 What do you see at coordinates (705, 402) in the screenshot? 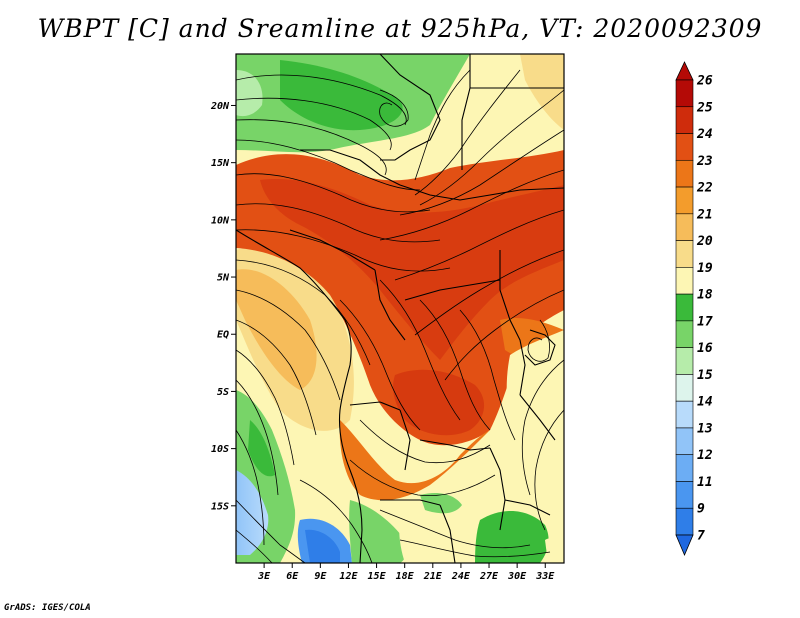
I see `colorbar-label: 14` at bounding box center [705, 402].